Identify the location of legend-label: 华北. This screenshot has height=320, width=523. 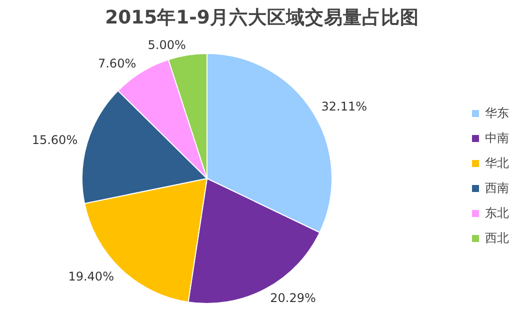
(497, 163).